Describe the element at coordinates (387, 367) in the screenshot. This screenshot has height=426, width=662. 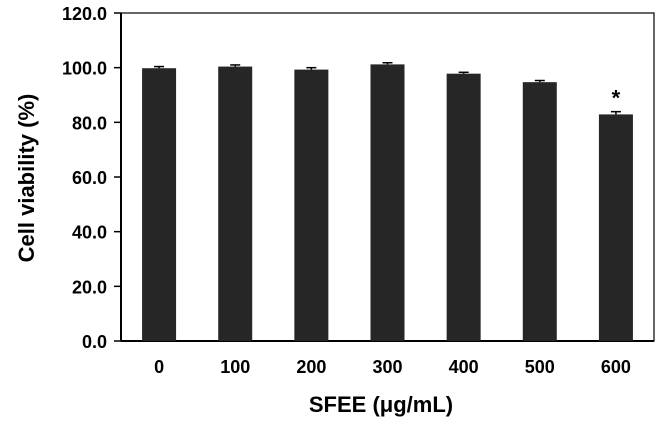
I see `x-tick-label: 300` at that location.